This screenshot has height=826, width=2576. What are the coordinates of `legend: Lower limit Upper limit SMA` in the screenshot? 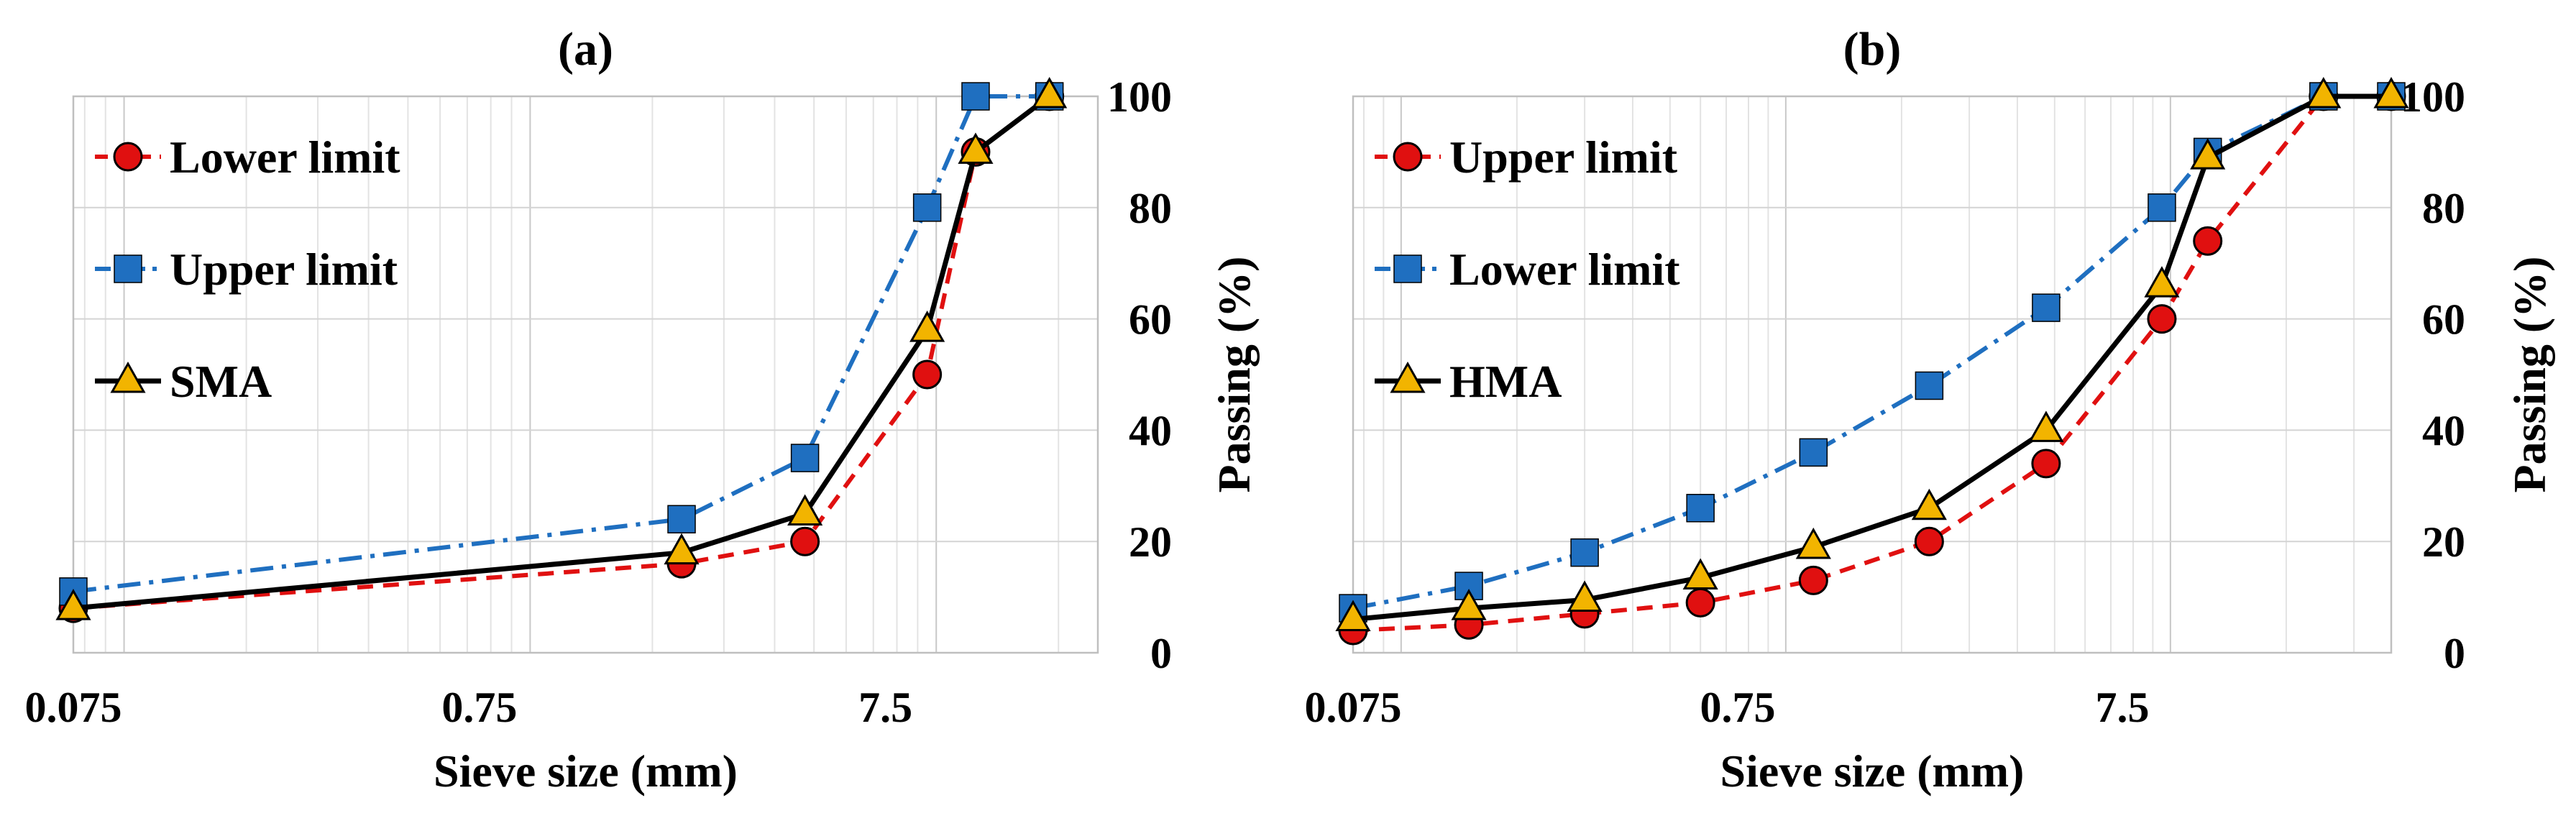 It's located at (247, 269).